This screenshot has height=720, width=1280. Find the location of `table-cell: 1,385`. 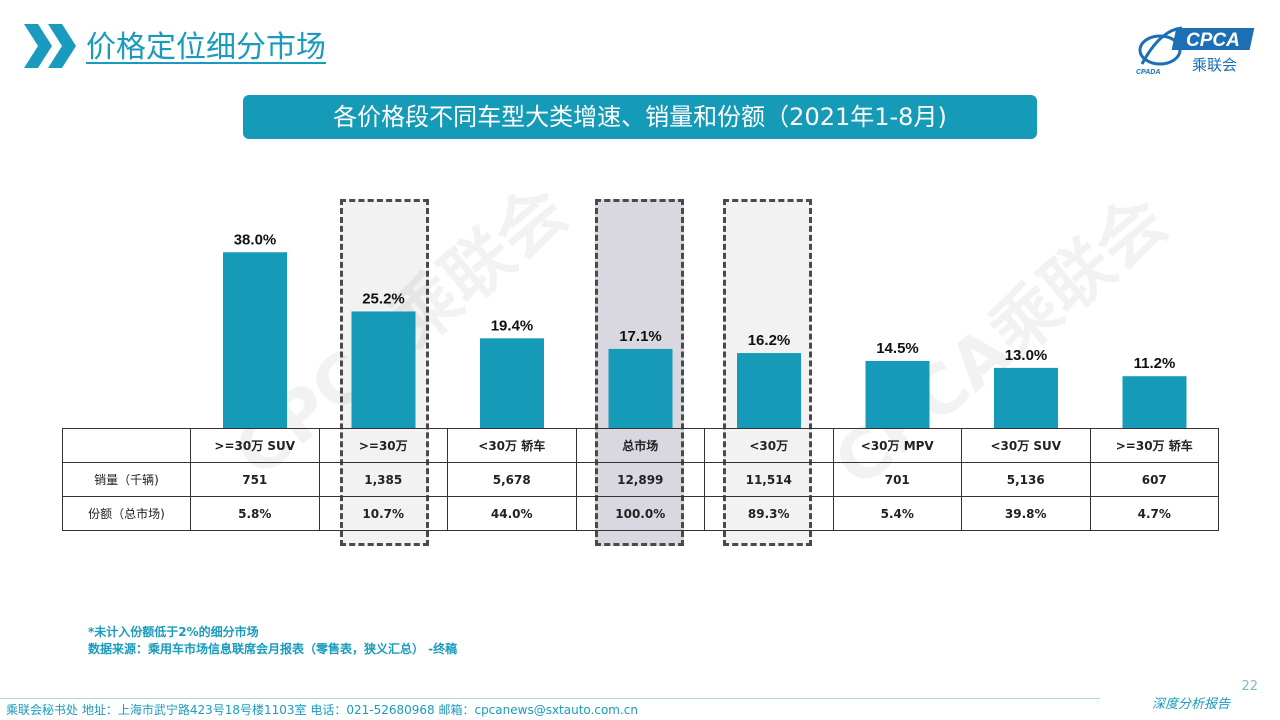

table-cell: 1,385 is located at coordinates (383, 479).